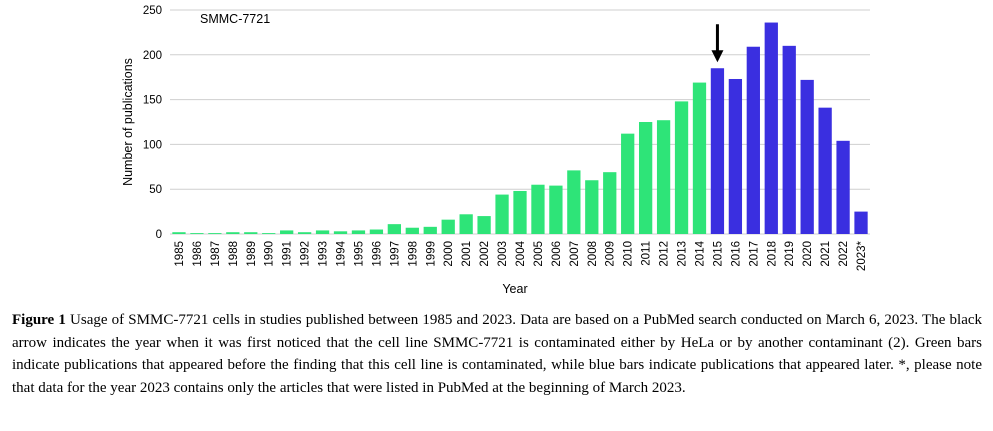 The height and width of the screenshot is (431, 993). Describe the element at coordinates (862, 255) in the screenshot. I see `x-tick-label: 2023*` at that location.